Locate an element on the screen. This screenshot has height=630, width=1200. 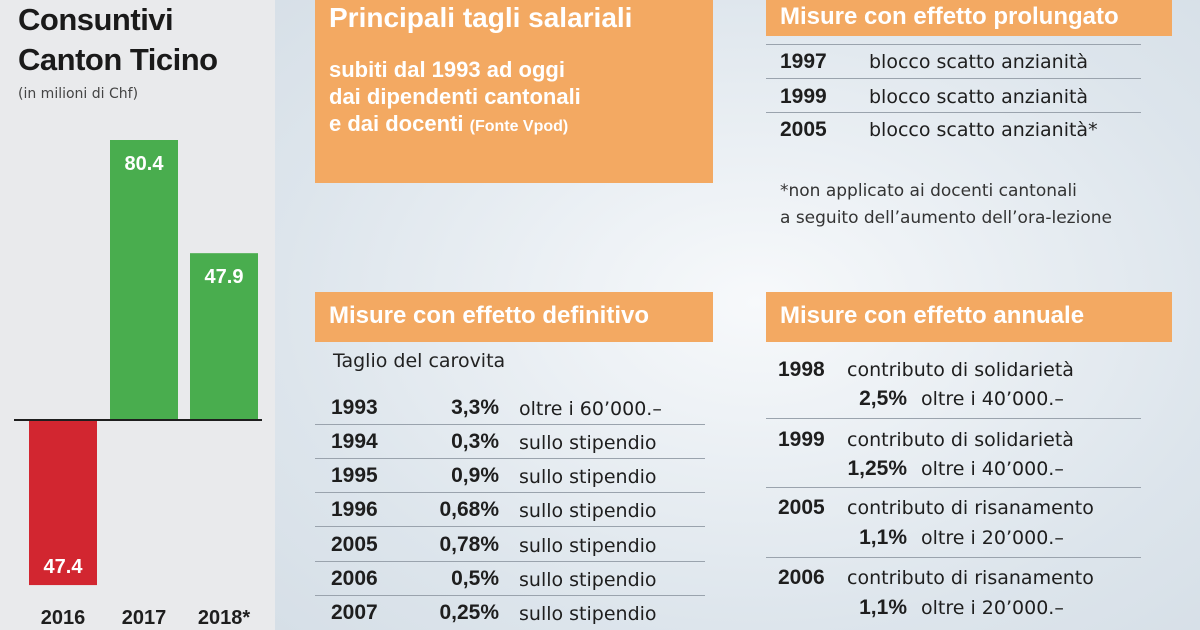
definitivo-year: 1994 is located at coordinates (354, 441).